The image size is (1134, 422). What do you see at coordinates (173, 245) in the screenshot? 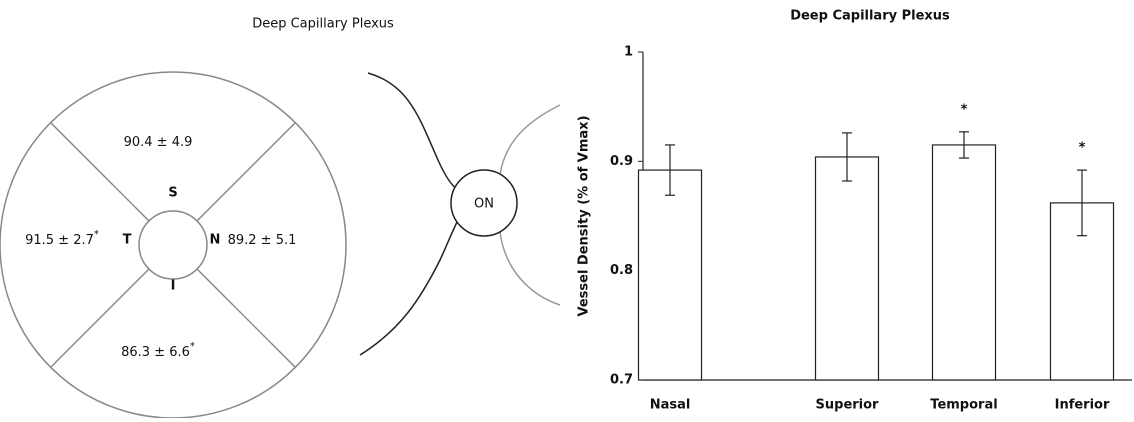
I see `inner-circle` at bounding box center [173, 245].